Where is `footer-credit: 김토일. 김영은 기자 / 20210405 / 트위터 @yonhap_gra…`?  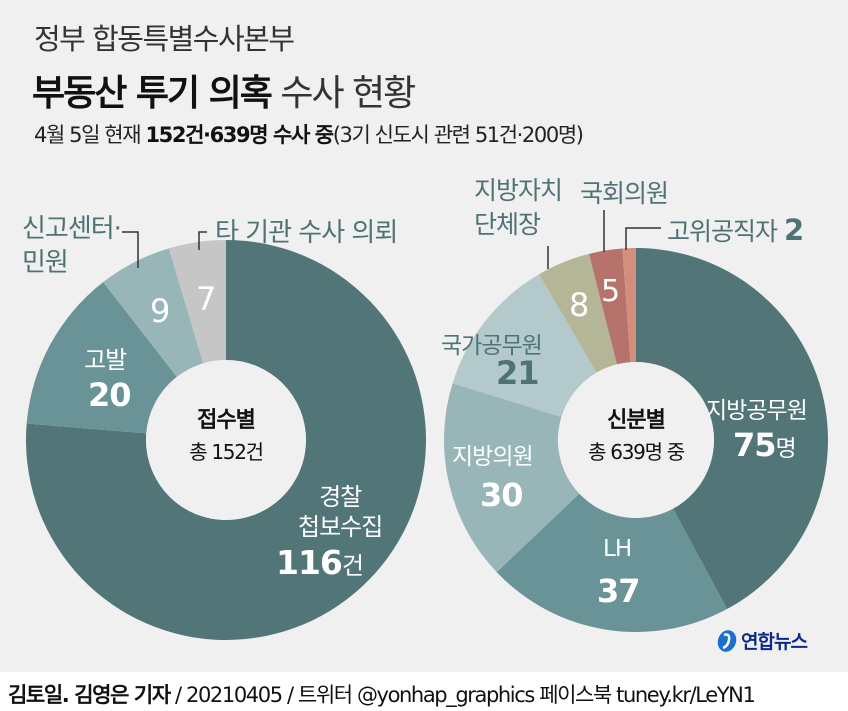 footer-credit: 김토일. 김영은 기자 / 20210405 / 트위터 @yonhap_gra… is located at coordinates (382, 694).